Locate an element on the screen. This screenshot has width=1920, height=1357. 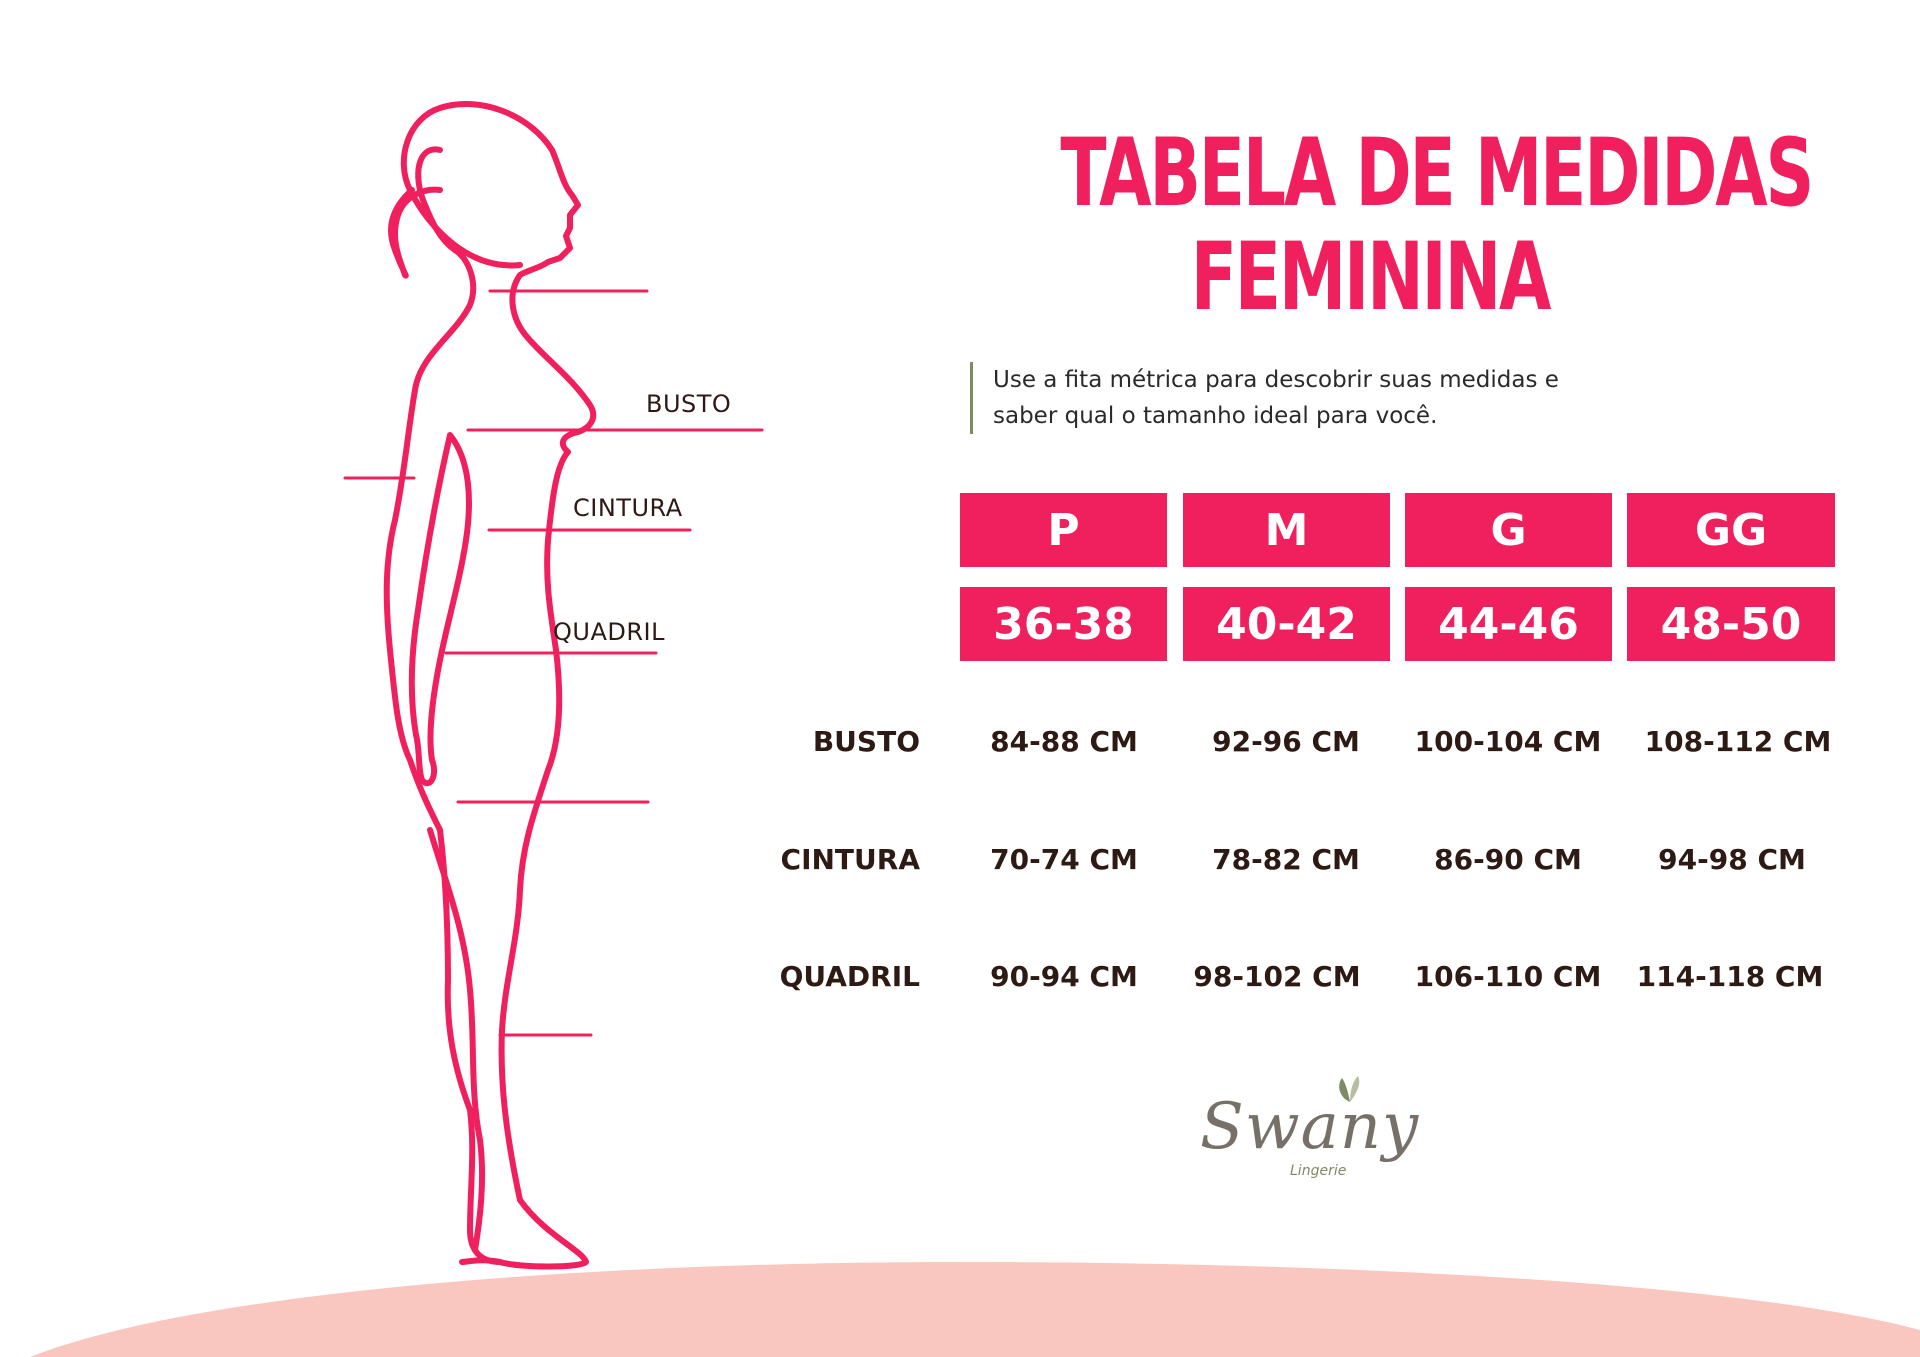
size-range-p: 36-38 is located at coordinates (1063, 624).